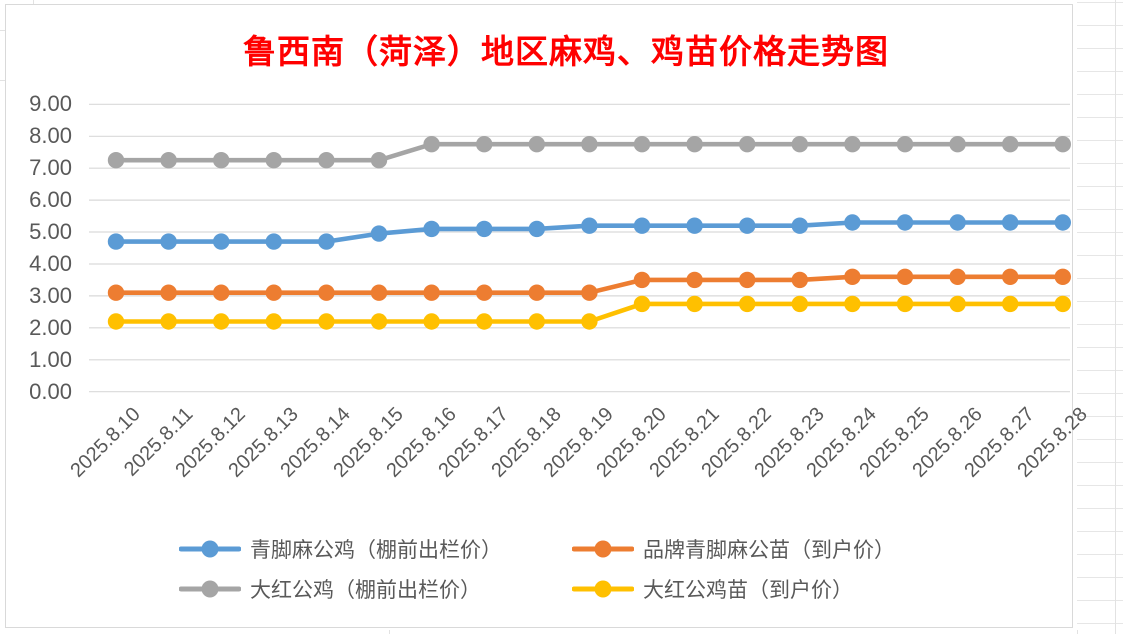 Image resolution: width=1123 pixels, height=634 pixels. What do you see at coordinates (566, 53) in the screenshot?
I see `chart-title: 鲁西南（菏泽）地区麻鸡、鸡苗价格走势图` at bounding box center [566, 53].